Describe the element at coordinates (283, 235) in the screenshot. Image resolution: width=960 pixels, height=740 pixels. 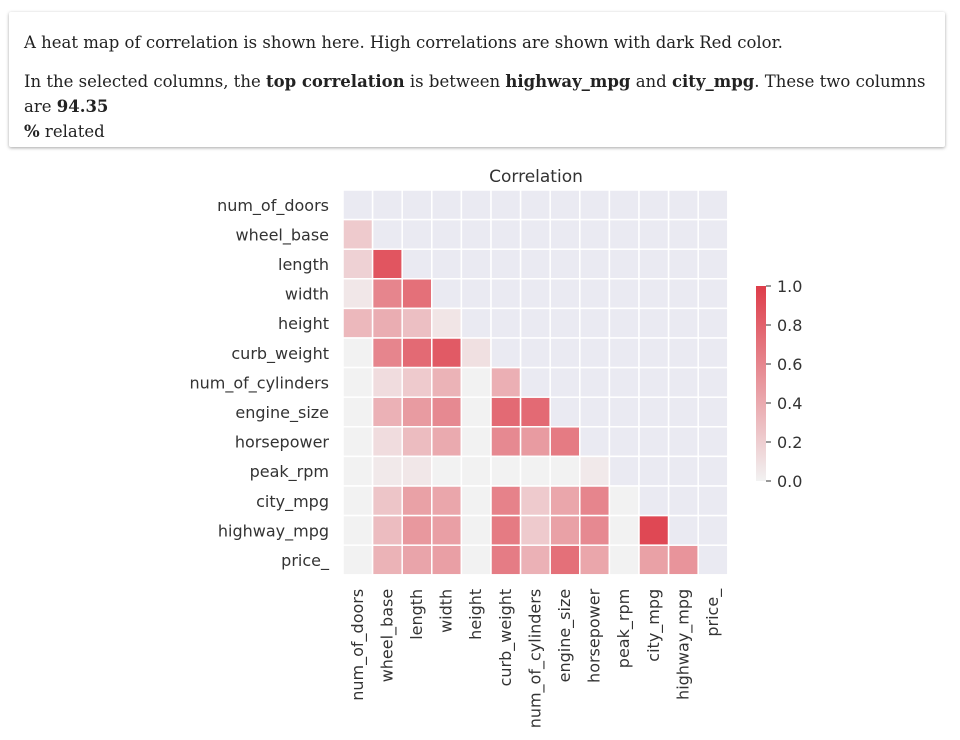
I see `y-tick-label: wheel_base` at that location.